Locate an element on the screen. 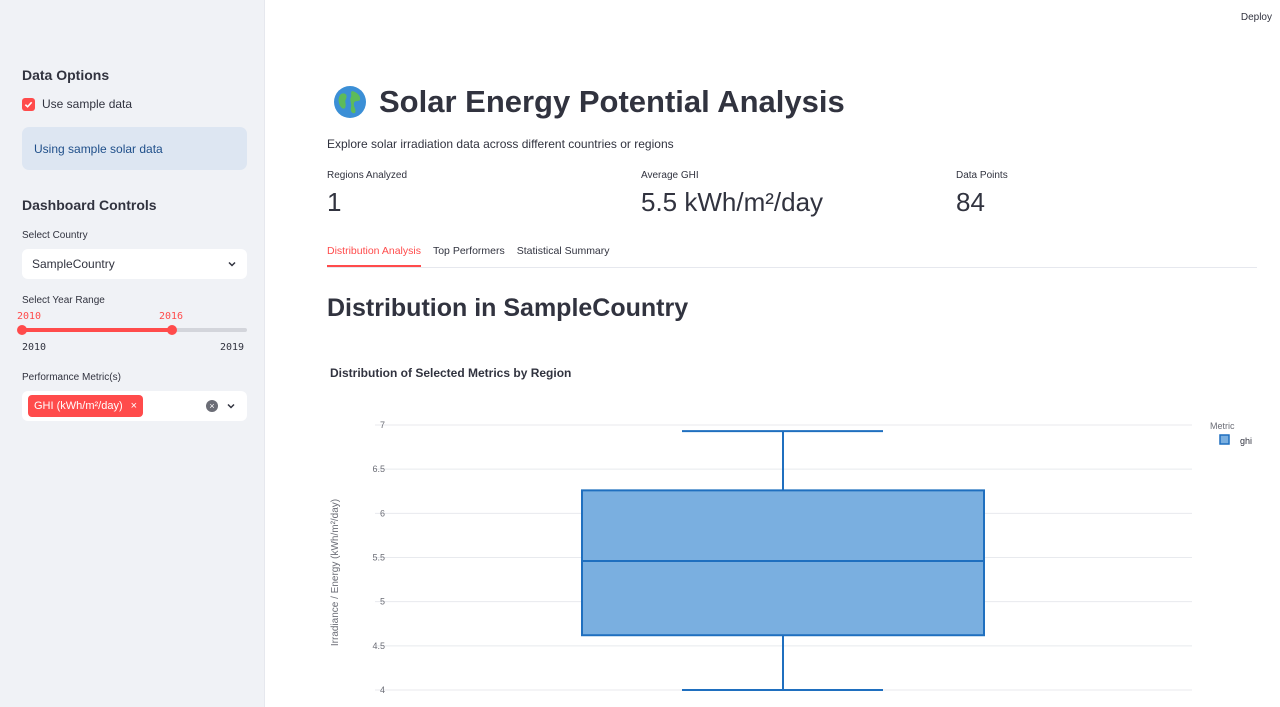 Image resolution: width=1280 pixels, height=707 pixels. tab-distribution-analysis: Distribution Analysis is located at coordinates (374, 256).